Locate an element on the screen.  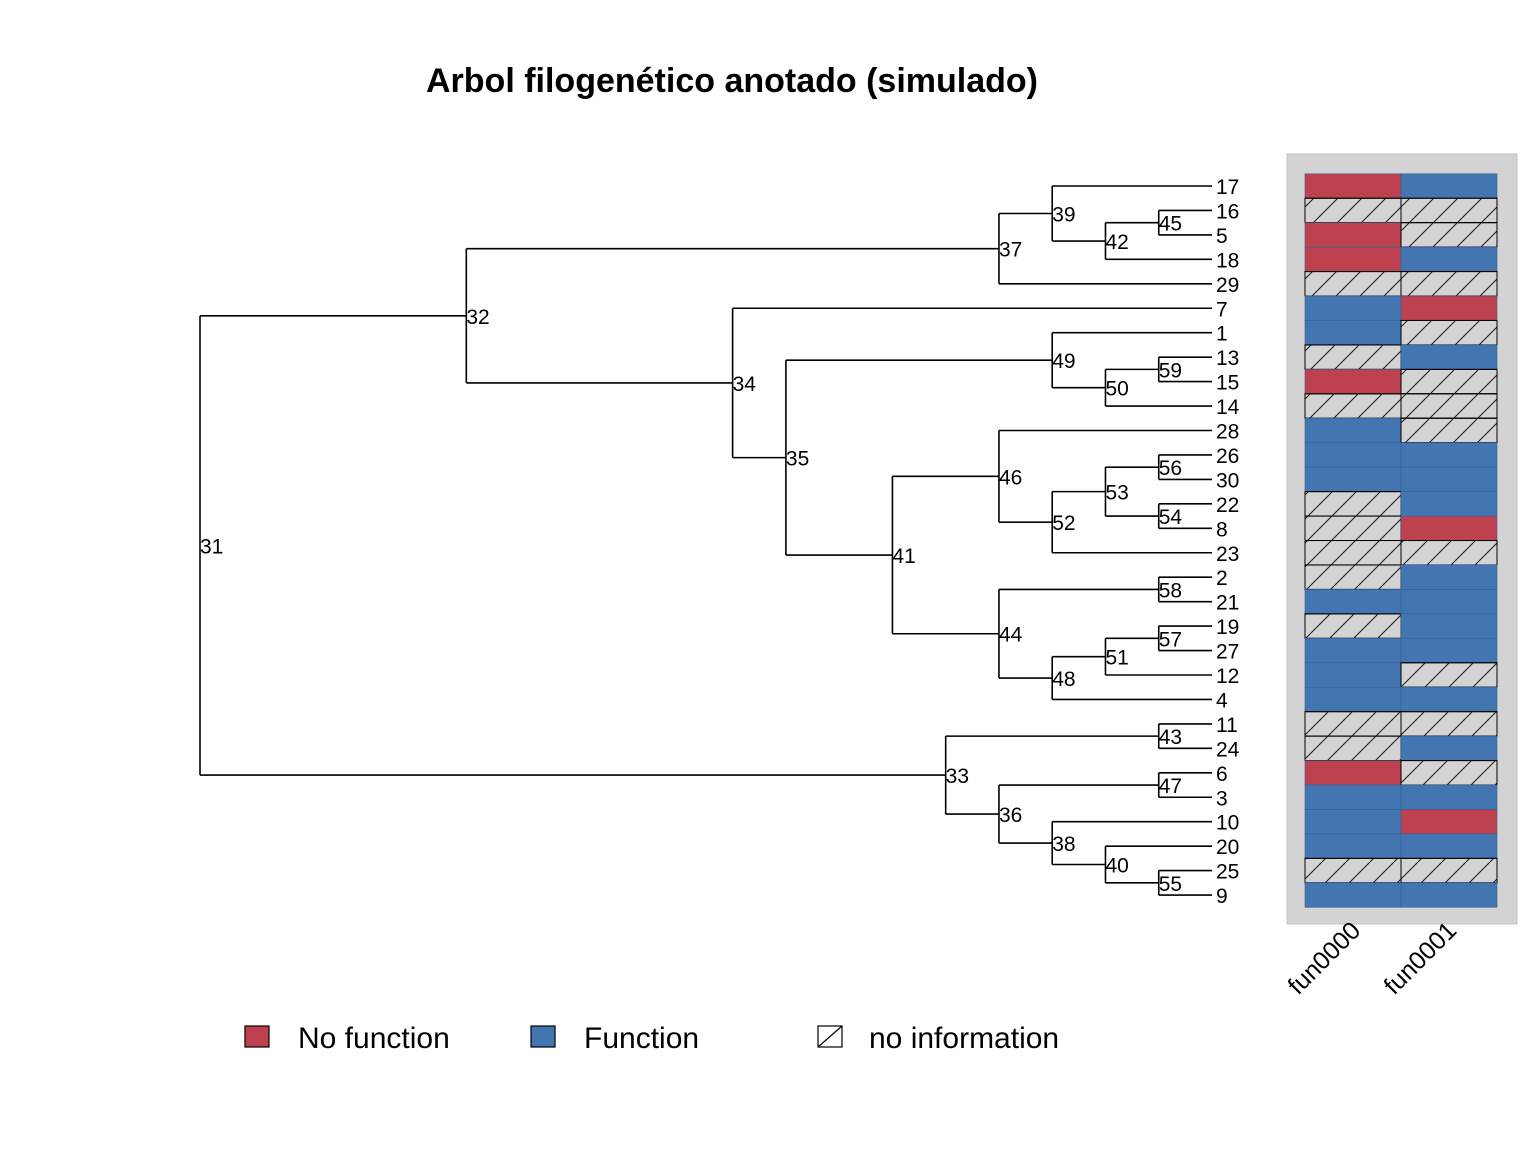
tip-label-3: 3 is located at coordinates (1222, 798).